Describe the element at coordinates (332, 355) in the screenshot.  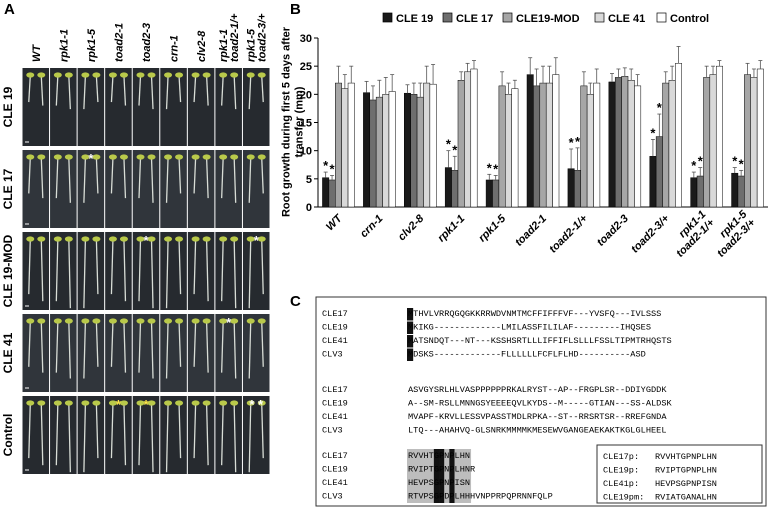
I see `sequence-name: CLV3` at that location.